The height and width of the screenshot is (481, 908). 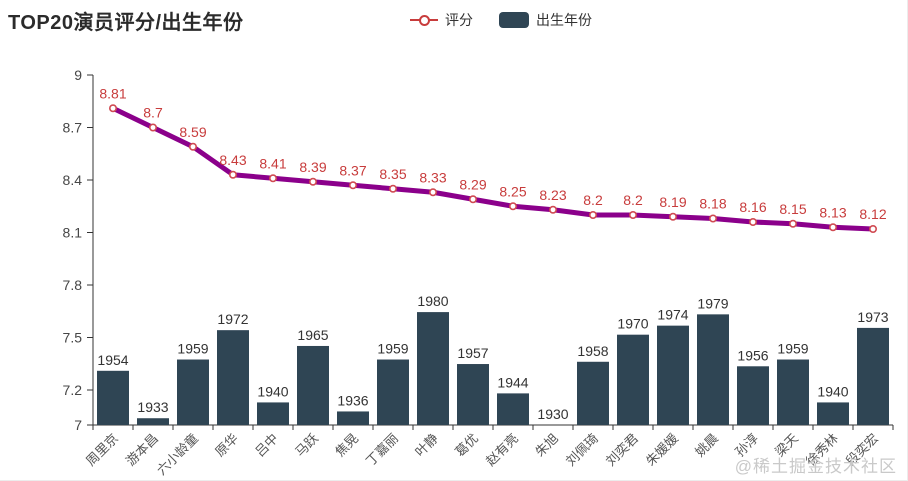 I want to click on bar-value-label: 1973, so click(x=872, y=317).